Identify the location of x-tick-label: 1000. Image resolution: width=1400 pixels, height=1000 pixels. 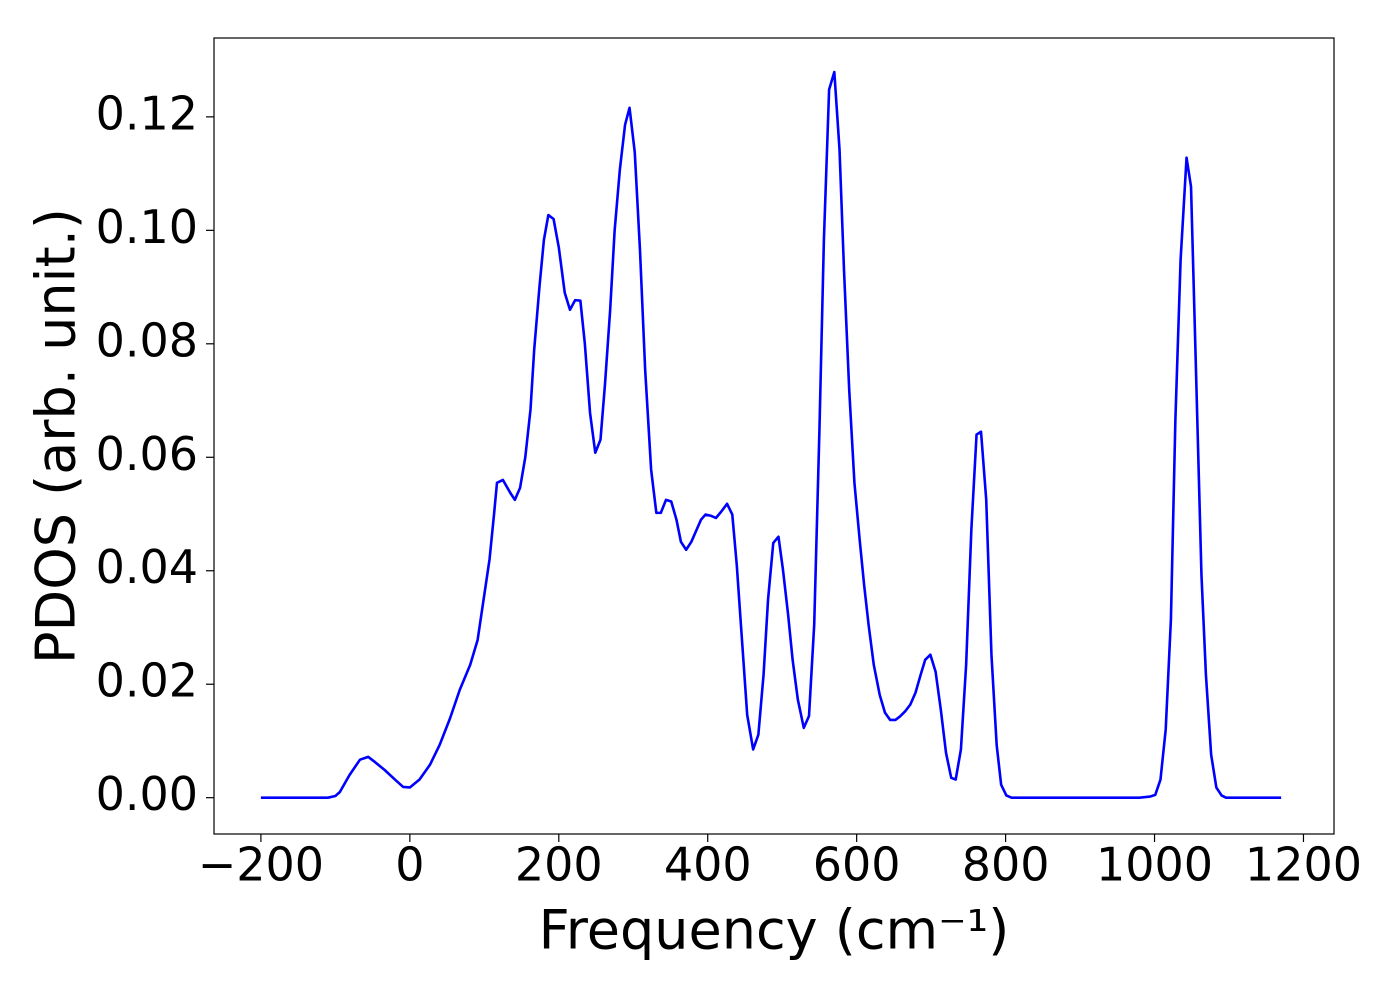
(1154, 865).